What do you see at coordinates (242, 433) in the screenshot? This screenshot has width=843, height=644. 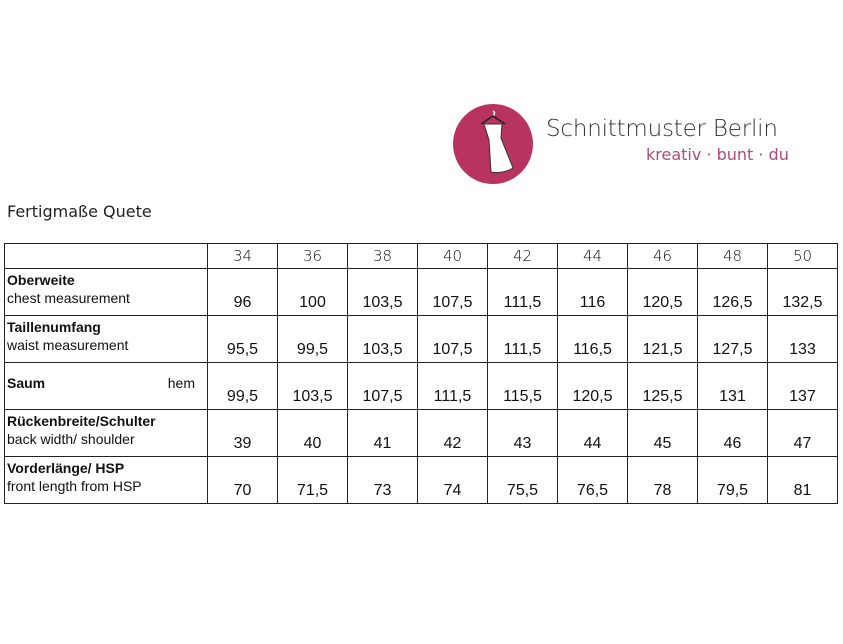 I see `value-cell: 39` at bounding box center [242, 433].